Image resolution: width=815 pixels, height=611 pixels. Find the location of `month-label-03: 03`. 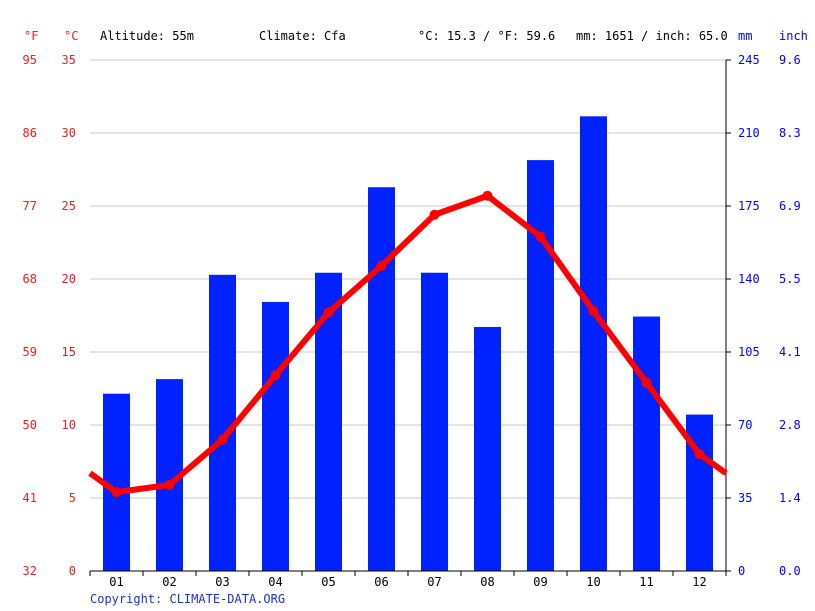

month-label-03: 03 is located at coordinates (222, 582).